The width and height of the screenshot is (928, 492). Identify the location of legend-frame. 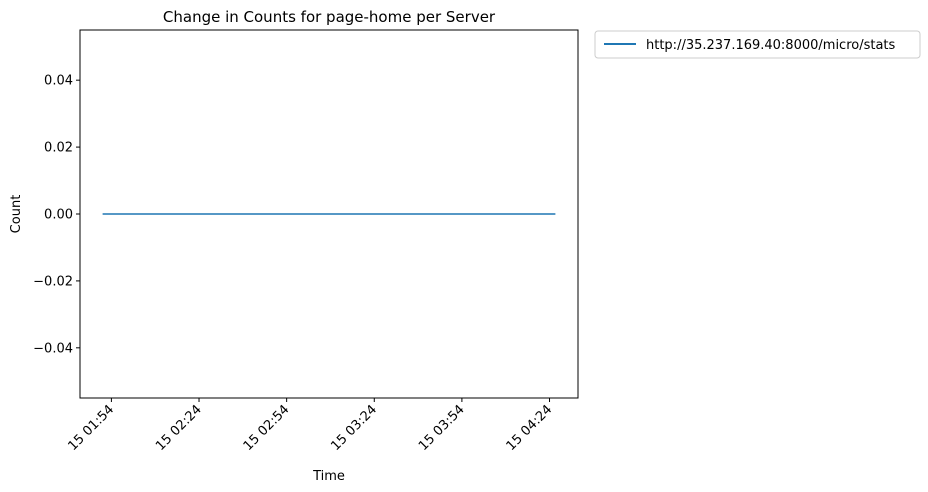
(757, 44).